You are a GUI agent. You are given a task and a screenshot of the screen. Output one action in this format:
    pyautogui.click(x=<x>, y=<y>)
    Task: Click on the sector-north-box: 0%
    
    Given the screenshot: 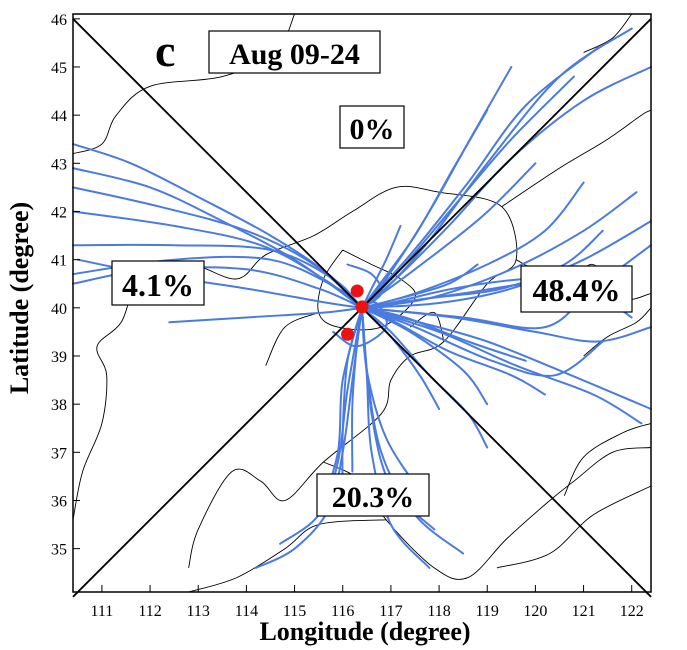 What is the action you would take?
    pyautogui.click(x=372, y=127)
    